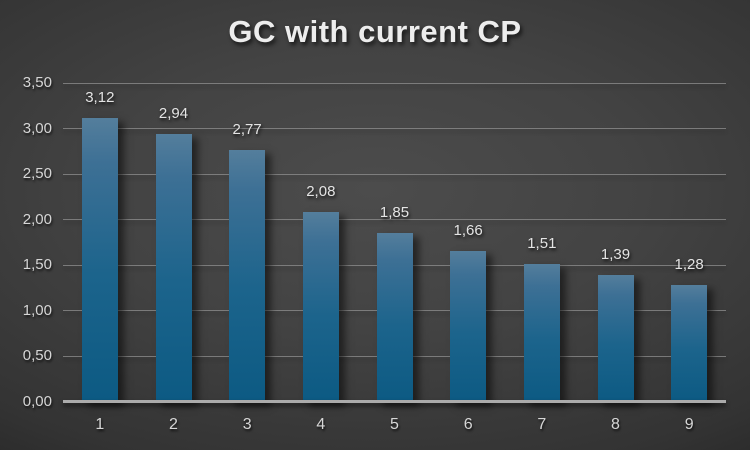  Describe the element at coordinates (173, 424) in the screenshot. I see `x-axis-tick-label: 2` at that location.